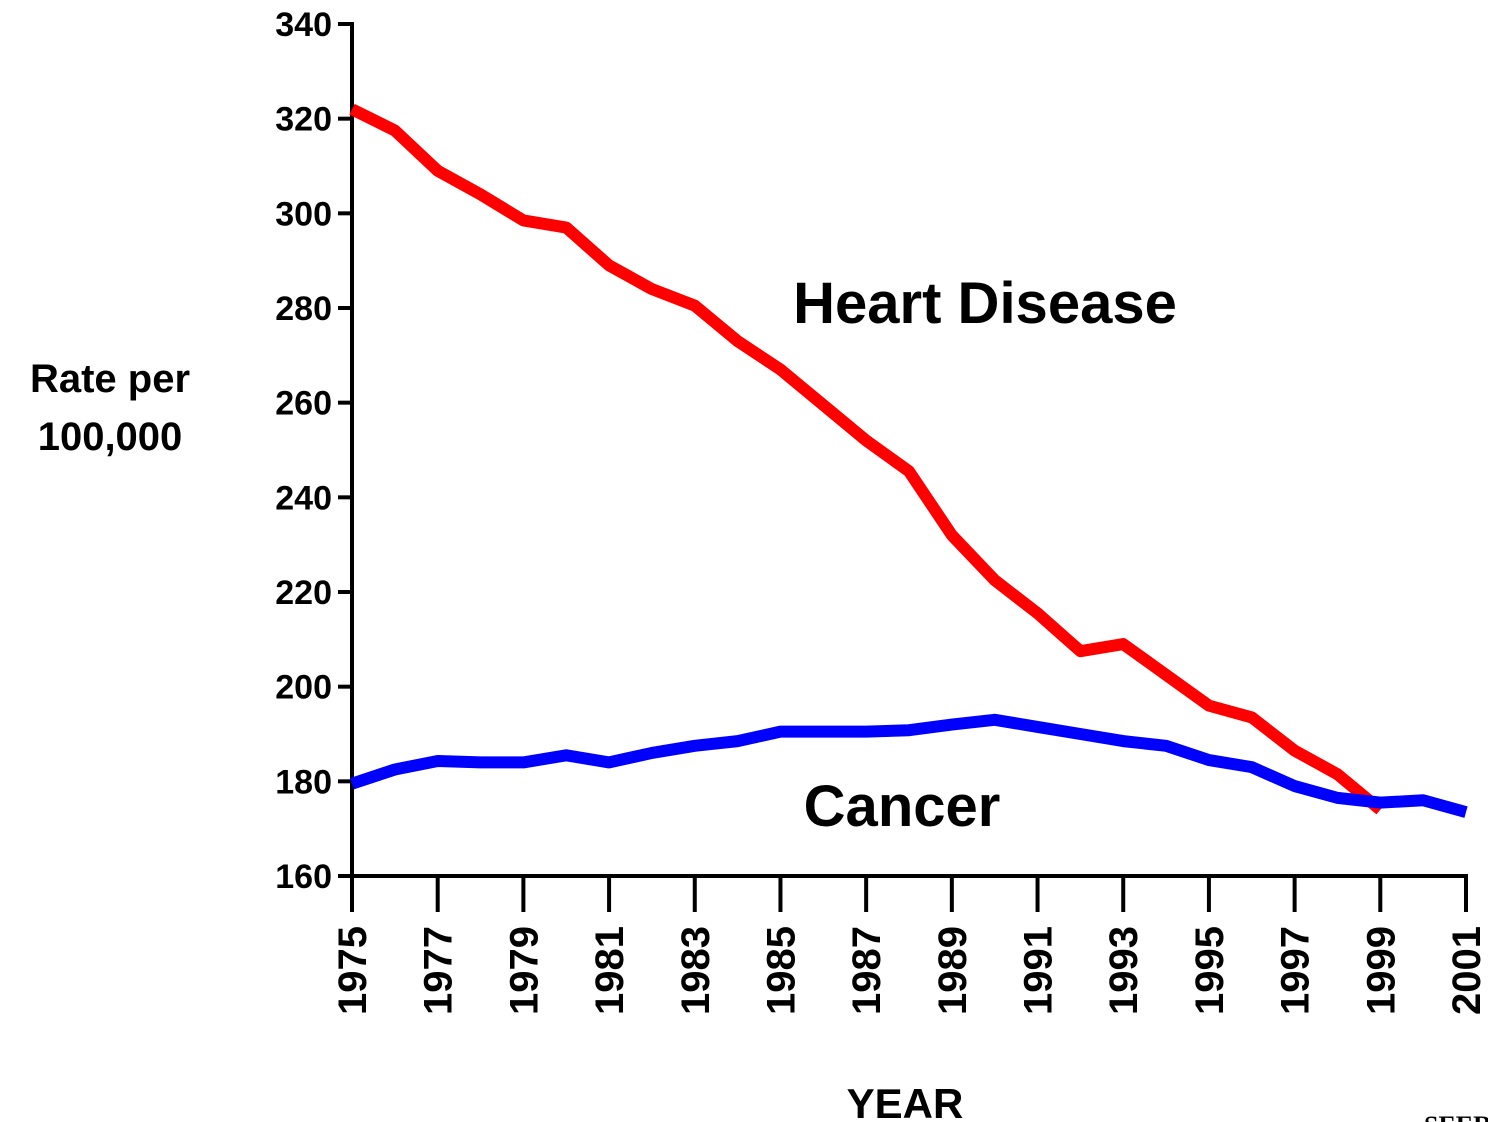 The width and height of the screenshot is (1488, 1122). What do you see at coordinates (610, 970) in the screenshot?
I see `x-tick-label: 1981` at bounding box center [610, 970].